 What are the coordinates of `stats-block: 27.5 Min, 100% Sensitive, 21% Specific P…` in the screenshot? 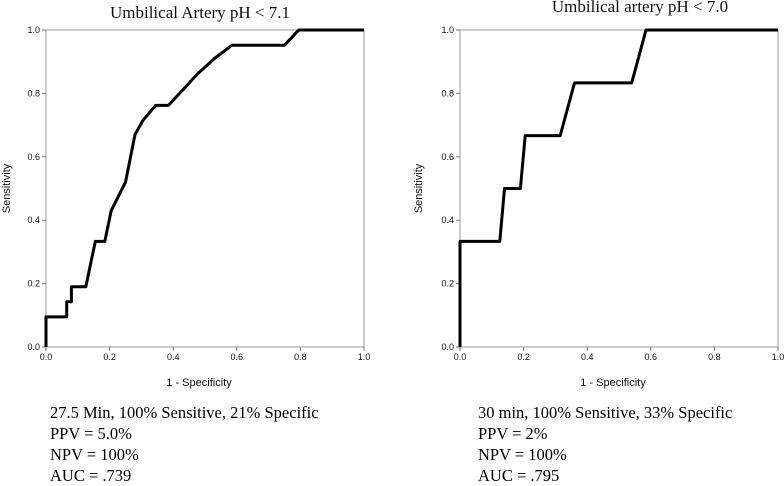 It's located at (184, 444).